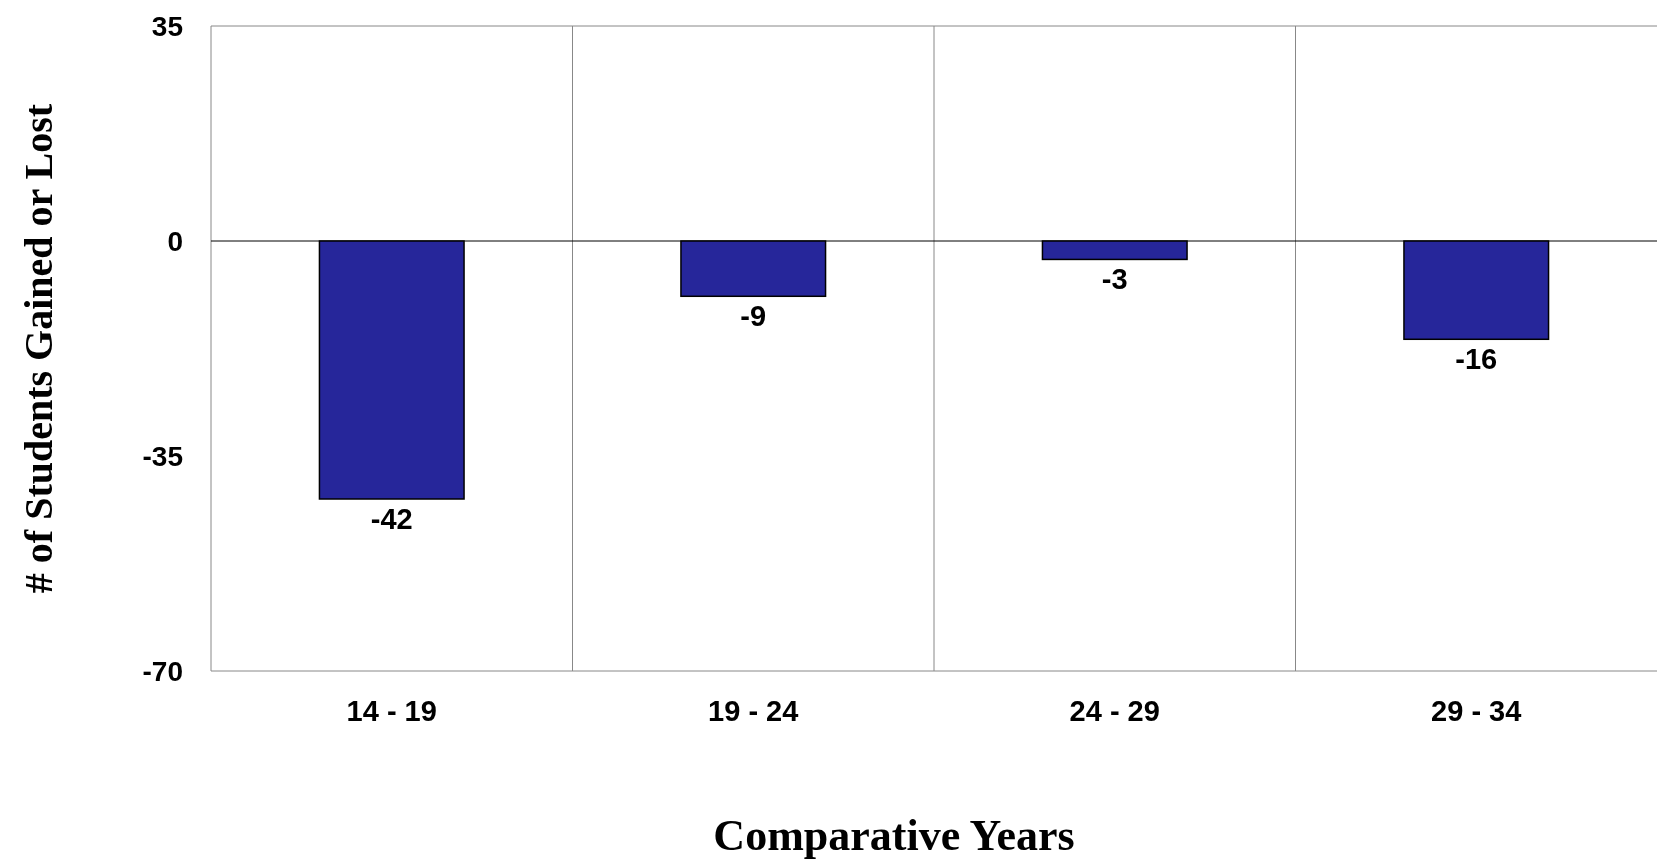 The height and width of the screenshot is (863, 1657). What do you see at coordinates (1114, 279) in the screenshot?
I see `data-label: -3` at bounding box center [1114, 279].